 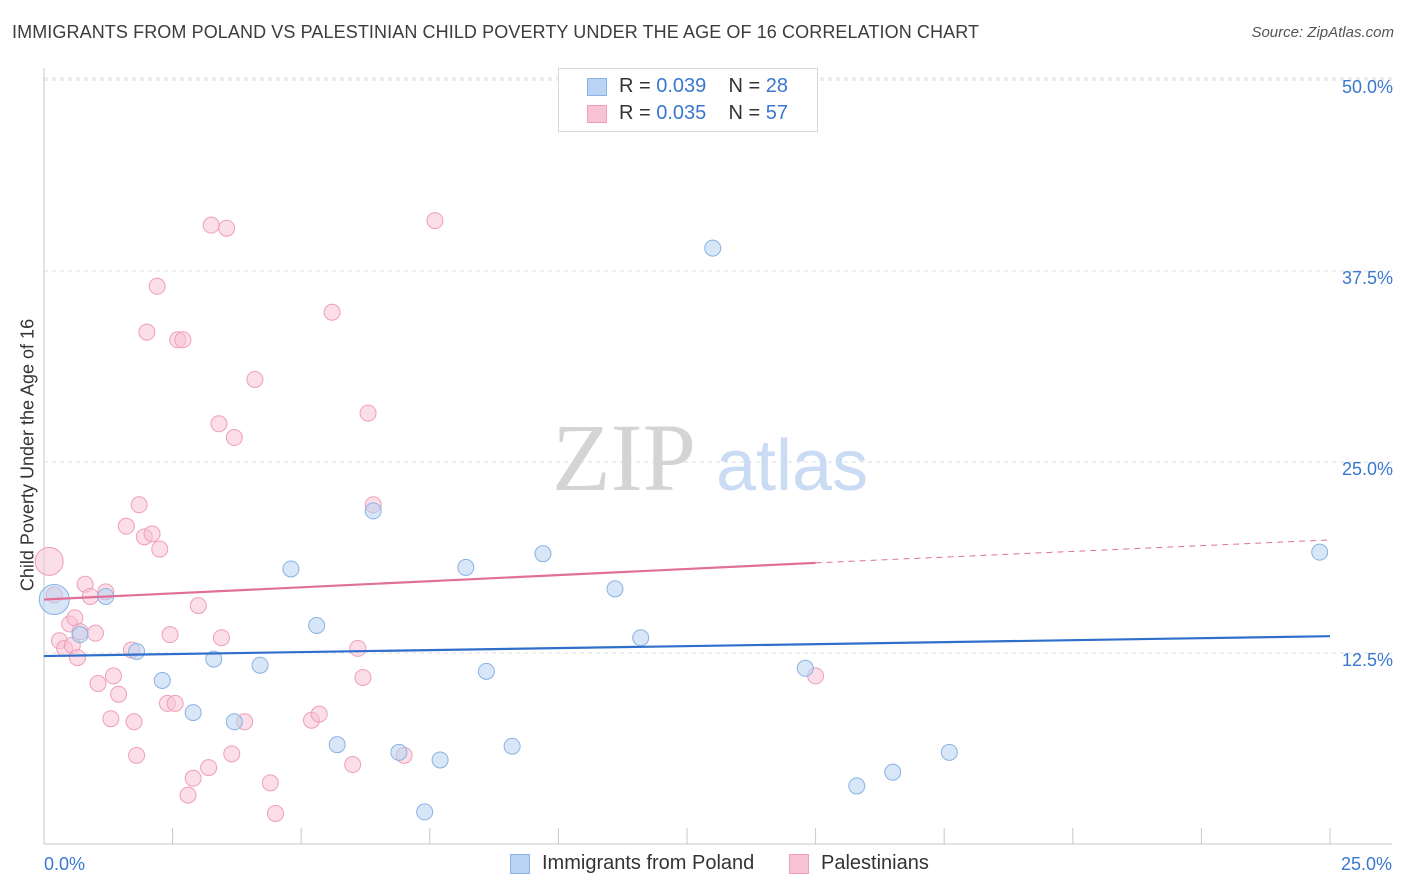 I want to click on legend-r-value: 0.035, so click(x=681, y=113).